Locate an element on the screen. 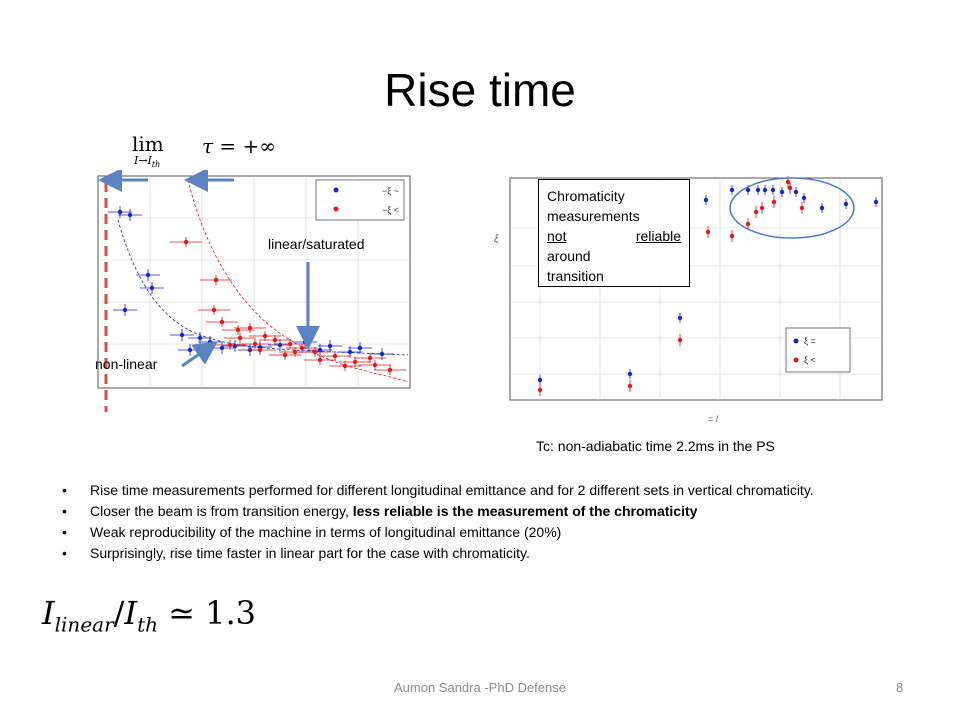 The width and height of the screenshot is (960, 720). chroma-note-line-2: measurements is located at coordinates (593, 216).